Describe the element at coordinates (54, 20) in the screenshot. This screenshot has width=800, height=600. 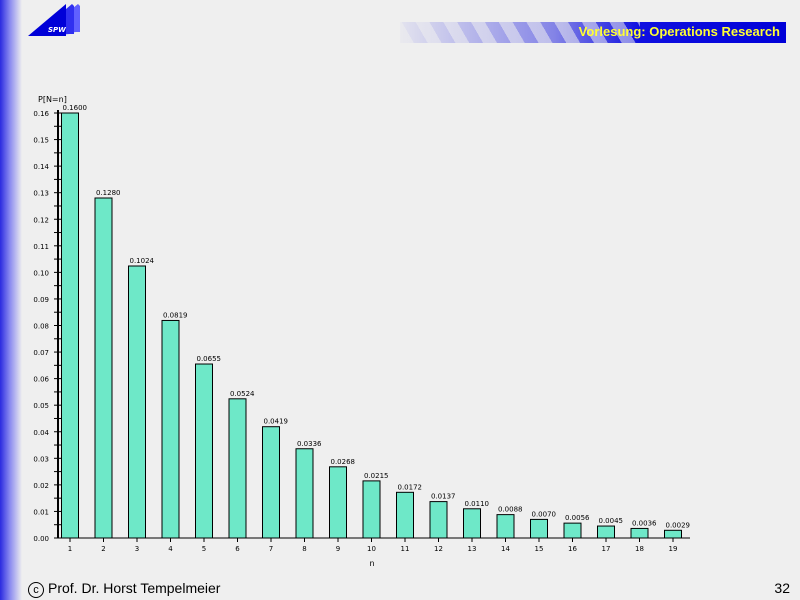
I see `spw-logo: SPW` at that location.